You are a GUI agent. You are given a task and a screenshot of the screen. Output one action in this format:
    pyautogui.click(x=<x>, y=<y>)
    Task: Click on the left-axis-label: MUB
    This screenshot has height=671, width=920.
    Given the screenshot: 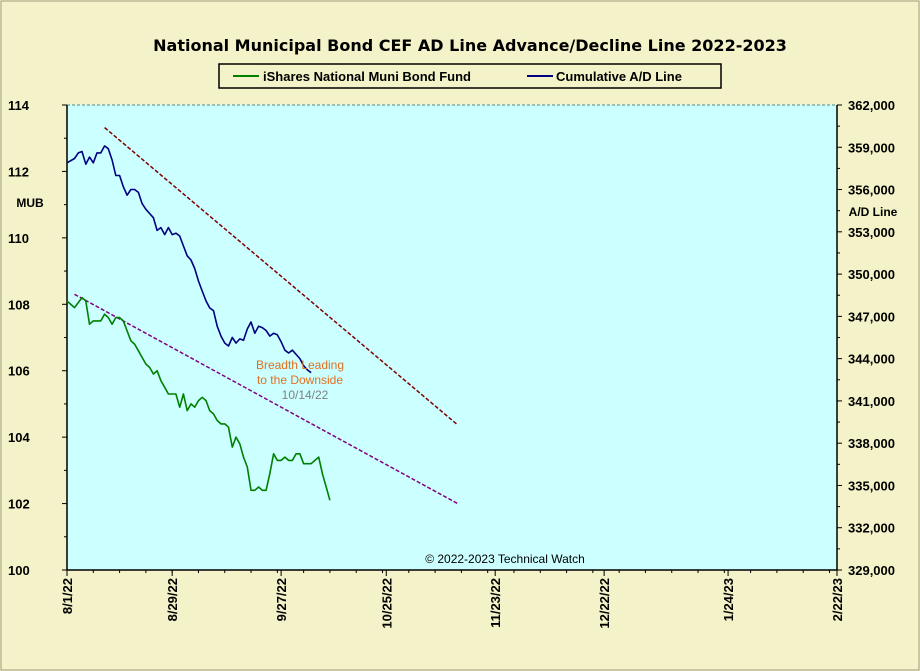 What is the action you would take?
    pyautogui.click(x=30, y=203)
    